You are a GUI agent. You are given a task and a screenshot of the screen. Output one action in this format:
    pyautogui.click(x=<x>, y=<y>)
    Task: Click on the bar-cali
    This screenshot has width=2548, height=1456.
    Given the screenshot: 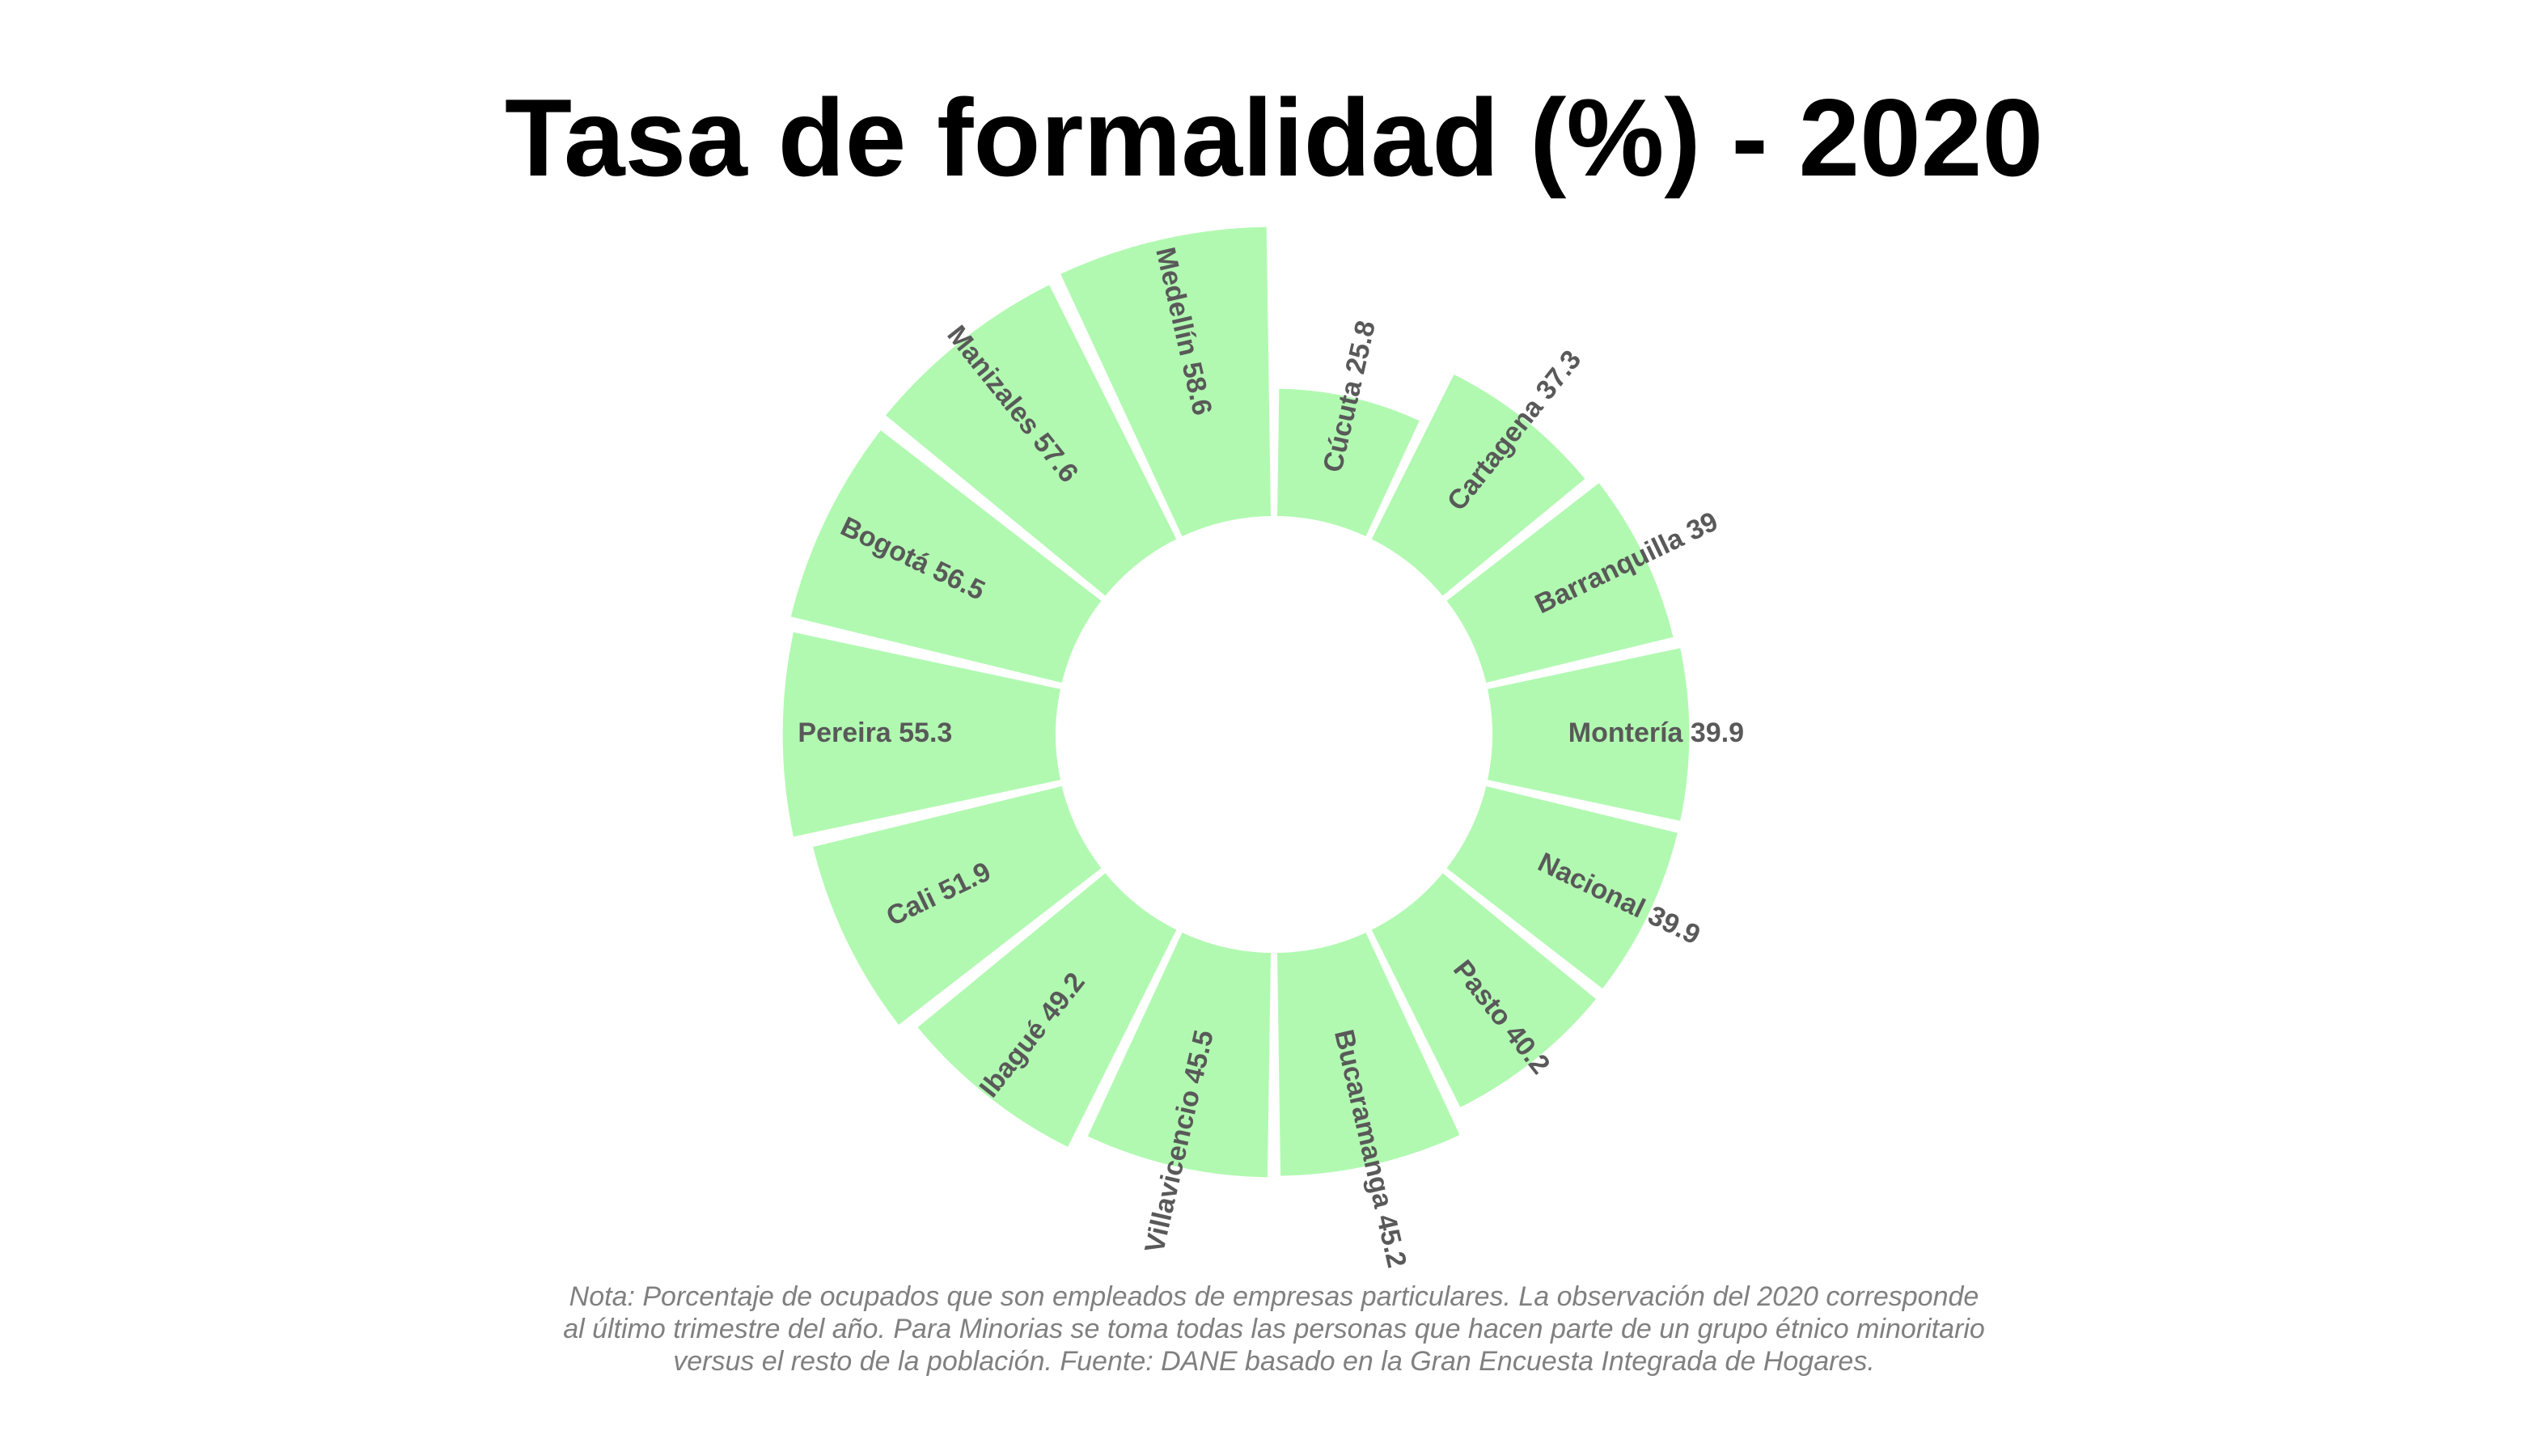 What is the action you would take?
    pyautogui.click(x=957, y=905)
    